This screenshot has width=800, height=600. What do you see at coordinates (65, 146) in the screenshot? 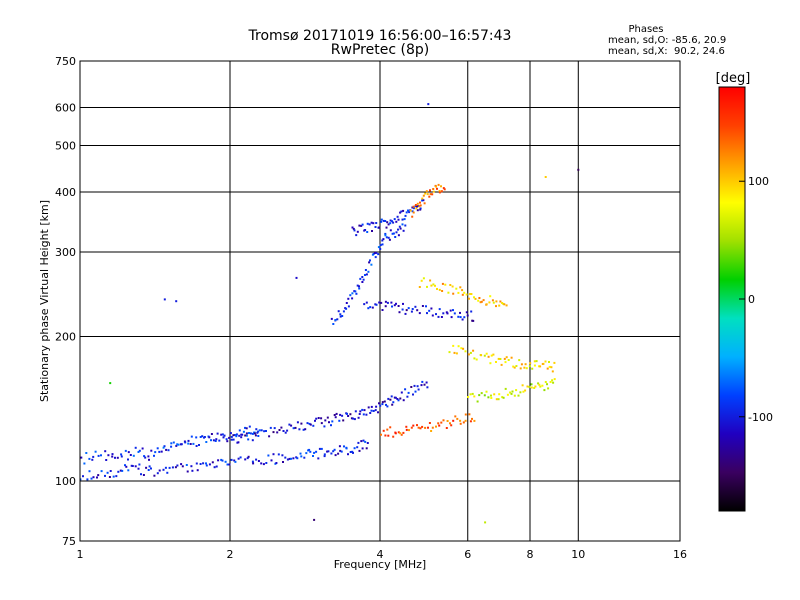
I see `y-tick-label: 500` at bounding box center [65, 146].